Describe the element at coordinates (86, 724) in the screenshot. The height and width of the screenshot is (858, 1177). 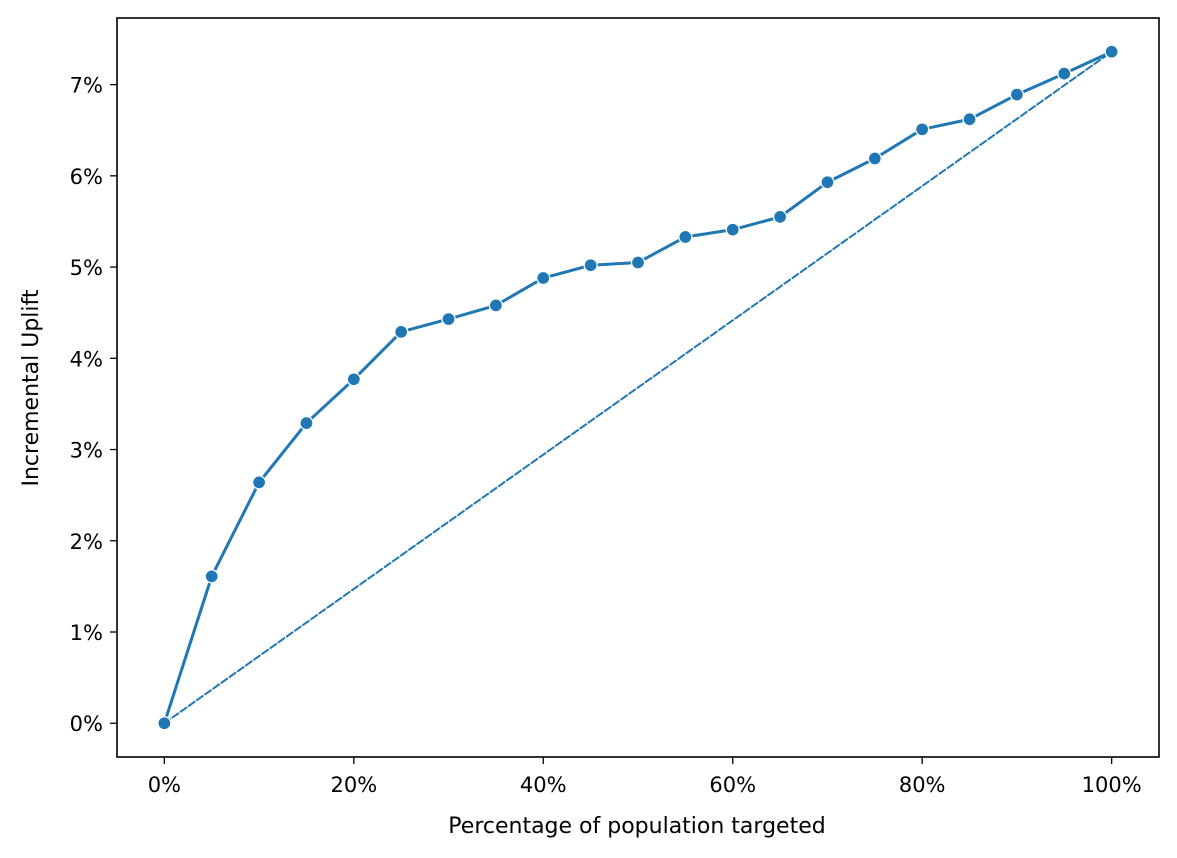
I see `y-tick-label: 0%` at that location.